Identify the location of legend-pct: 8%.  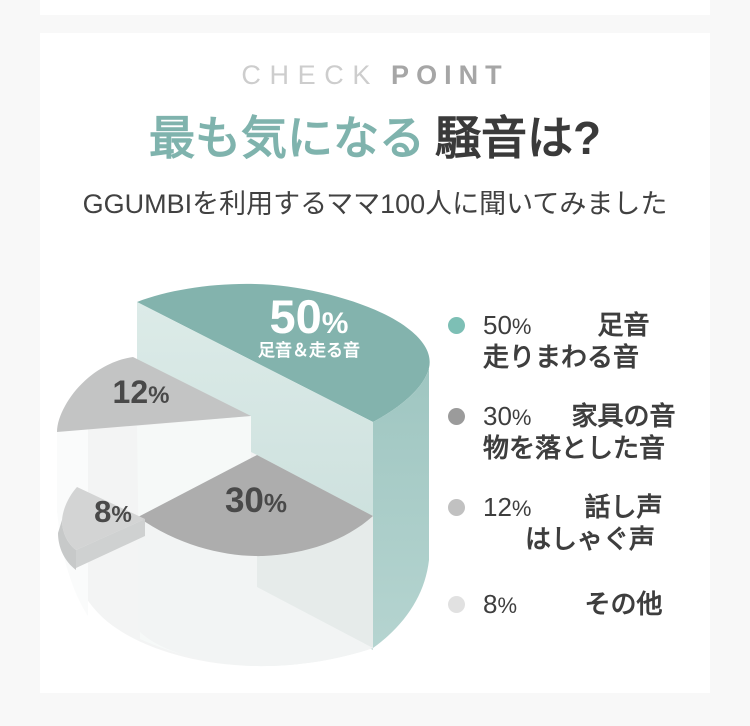
(500, 604).